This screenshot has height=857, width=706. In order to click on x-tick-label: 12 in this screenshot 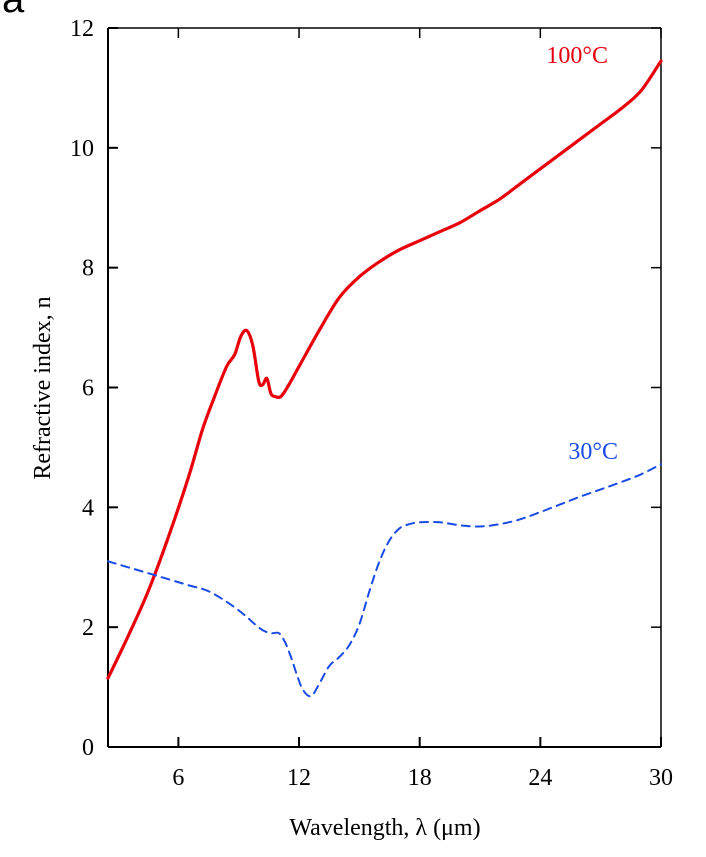, I will do `click(299, 778)`.